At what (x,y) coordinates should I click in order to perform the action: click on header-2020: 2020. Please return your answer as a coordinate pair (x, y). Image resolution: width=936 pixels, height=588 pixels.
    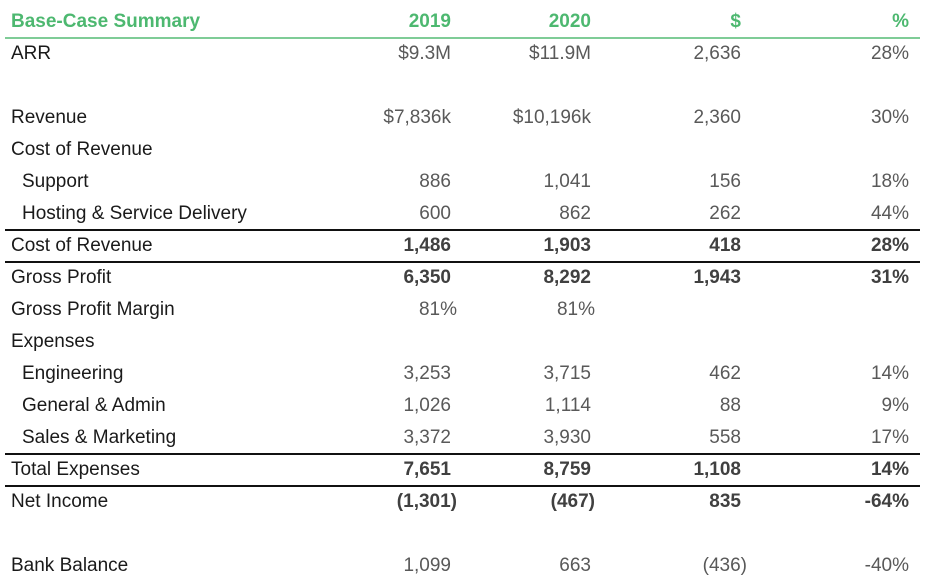
    Looking at the image, I should click on (569, 21).